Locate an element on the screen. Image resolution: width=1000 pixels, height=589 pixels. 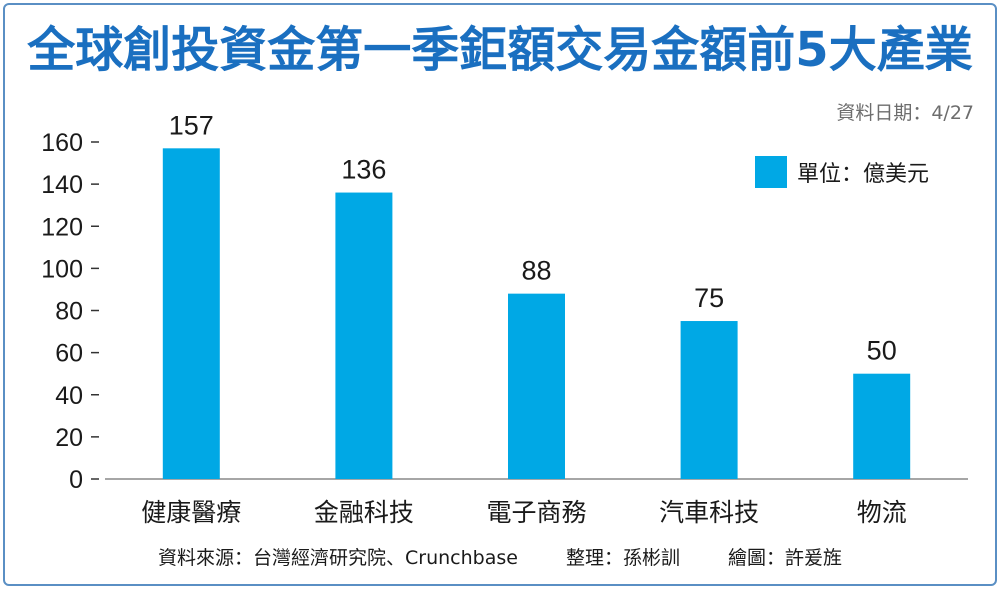
x-category-label: 金融科技 is located at coordinates (364, 512).